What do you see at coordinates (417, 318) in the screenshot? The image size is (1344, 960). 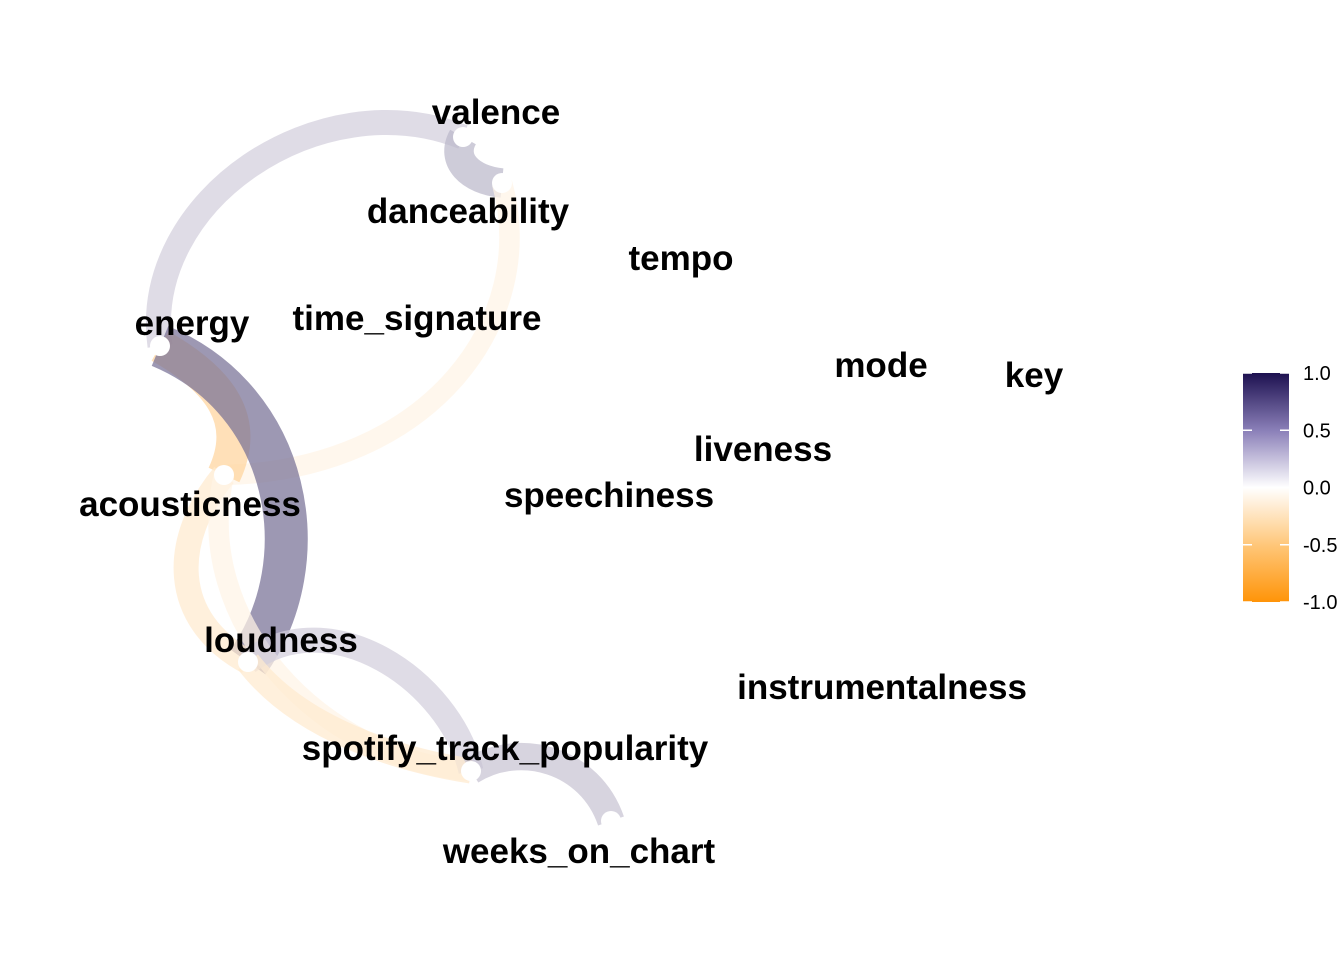 I see `node-label-time_signature: time_signature` at bounding box center [417, 318].